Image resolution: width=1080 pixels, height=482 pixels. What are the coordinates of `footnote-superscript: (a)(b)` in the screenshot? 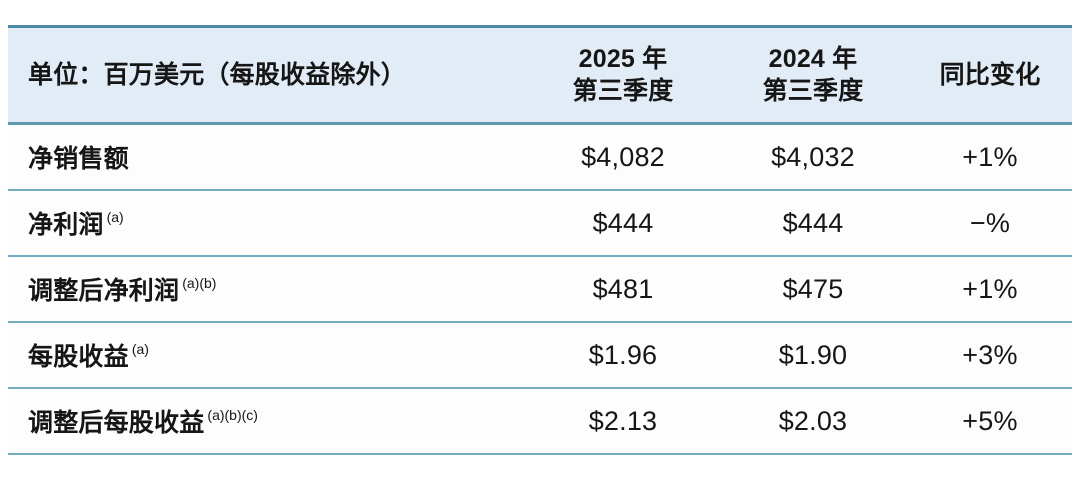 It's located at (199, 282).